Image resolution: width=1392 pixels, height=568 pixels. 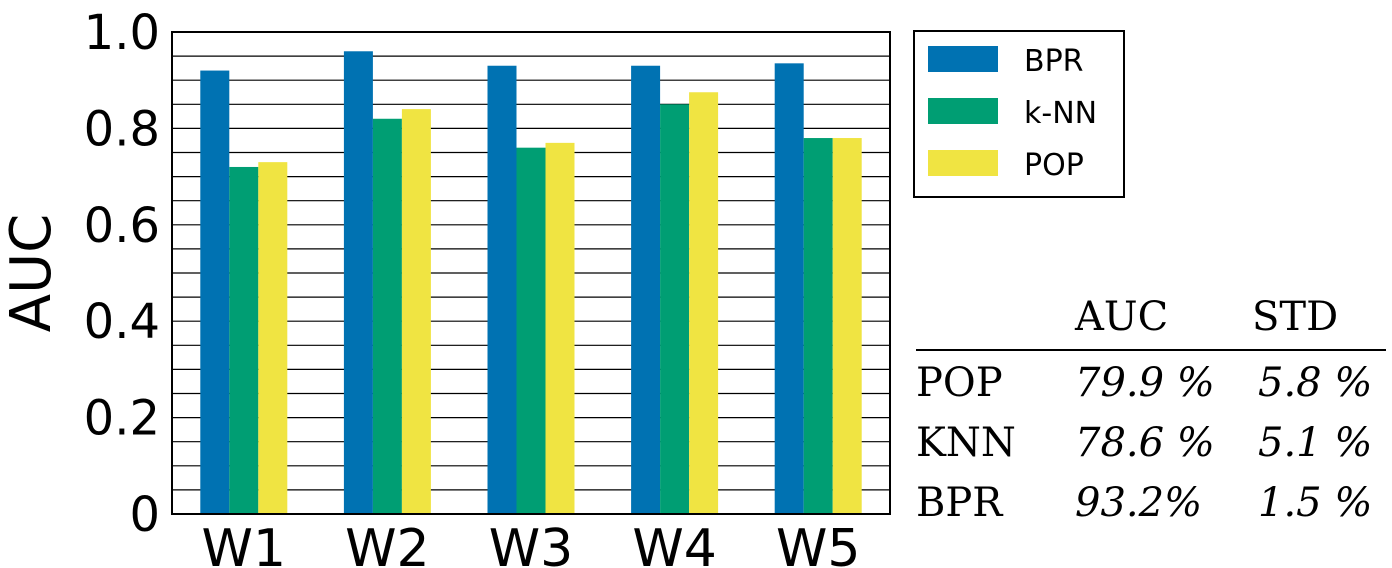 What do you see at coordinates (674, 543) in the screenshot?
I see `x-tick-label: W4` at bounding box center [674, 543].